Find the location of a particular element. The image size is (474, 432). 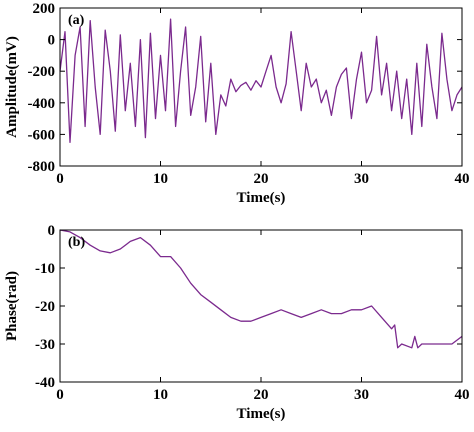

y-axis-title: Phase(rad) is located at coordinates (12, 306).